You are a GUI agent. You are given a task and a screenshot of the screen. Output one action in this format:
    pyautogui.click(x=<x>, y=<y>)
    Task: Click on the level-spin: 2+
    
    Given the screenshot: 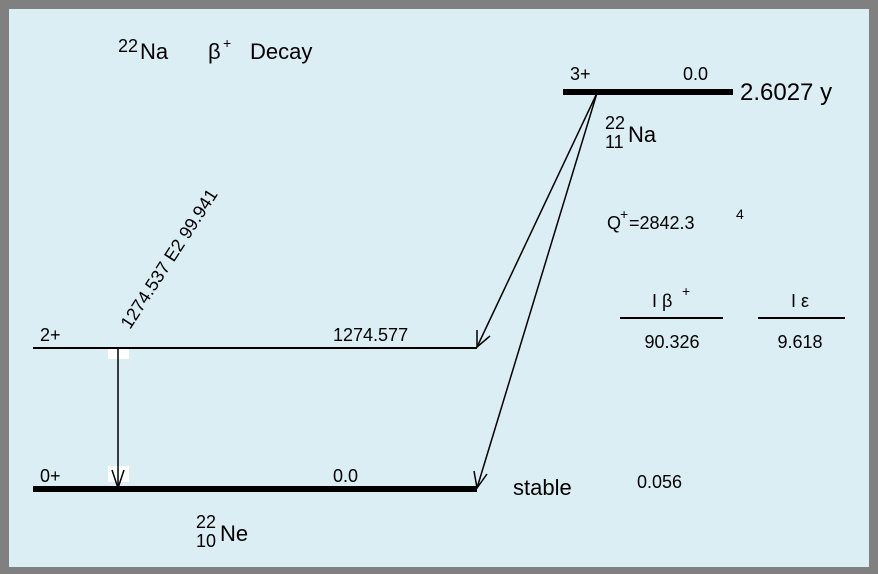 What is the action you would take?
    pyautogui.click(x=50, y=335)
    